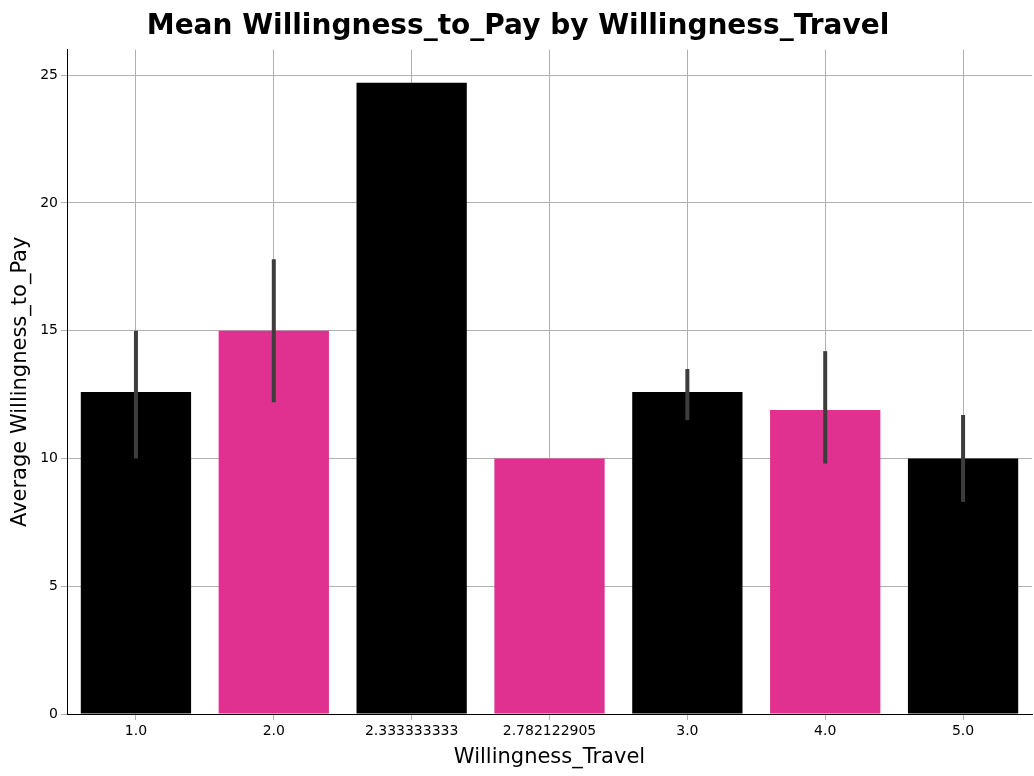 The width and height of the screenshot is (1034, 776). Describe the element at coordinates (49, 73) in the screenshot. I see `y-tick-label: 25` at that location.